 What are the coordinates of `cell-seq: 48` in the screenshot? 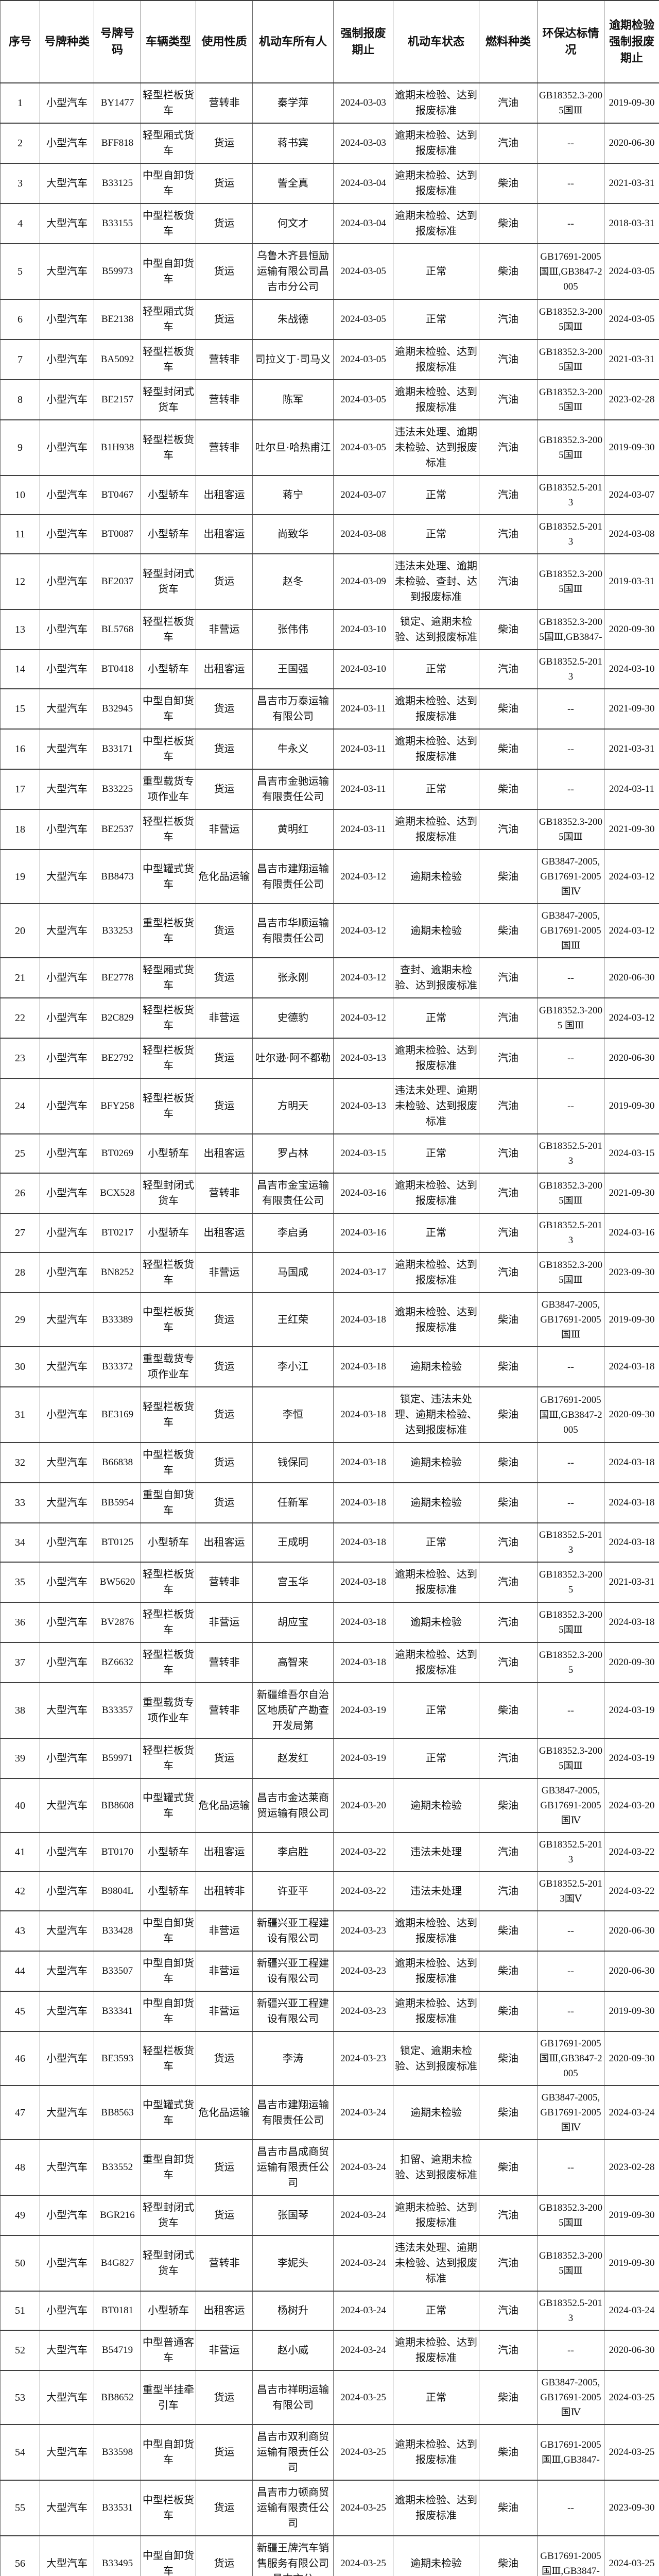 It's located at (20, 2167).